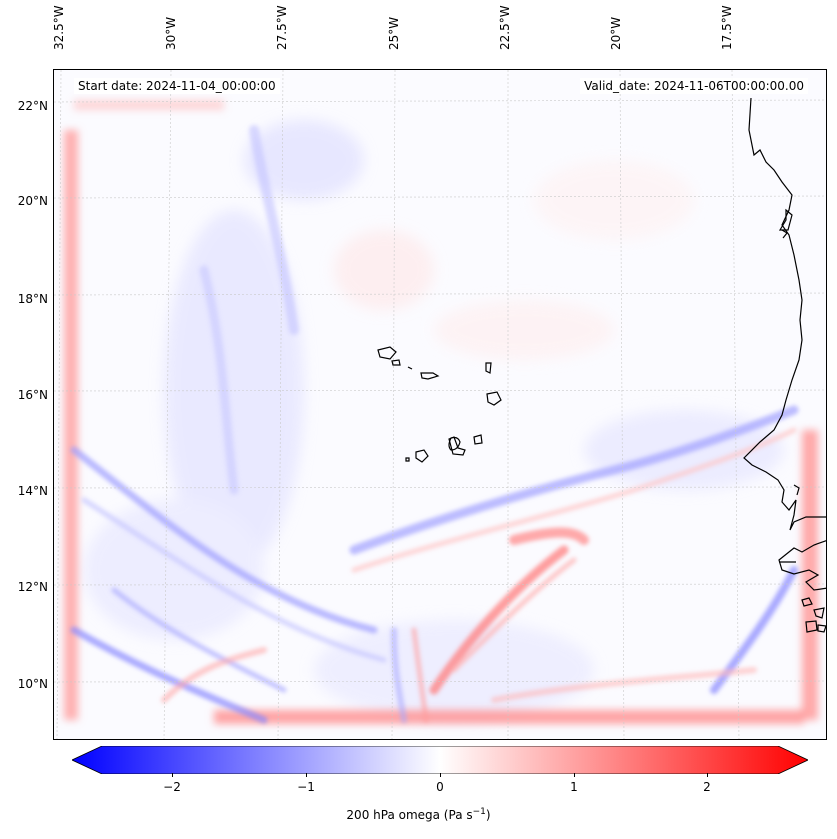  Describe the element at coordinates (440, 760) in the screenshot. I see `colorbar` at that location.